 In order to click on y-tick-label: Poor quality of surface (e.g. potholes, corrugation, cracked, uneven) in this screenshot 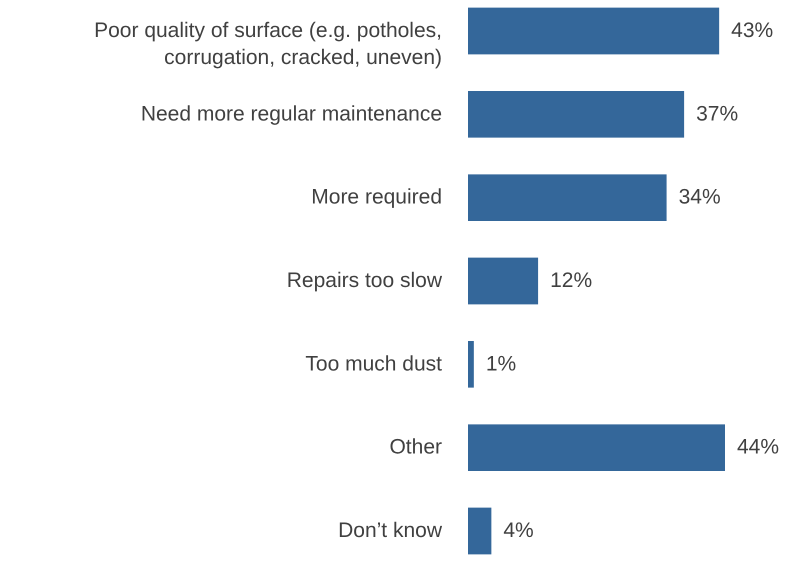, I will do `click(268, 44)`.